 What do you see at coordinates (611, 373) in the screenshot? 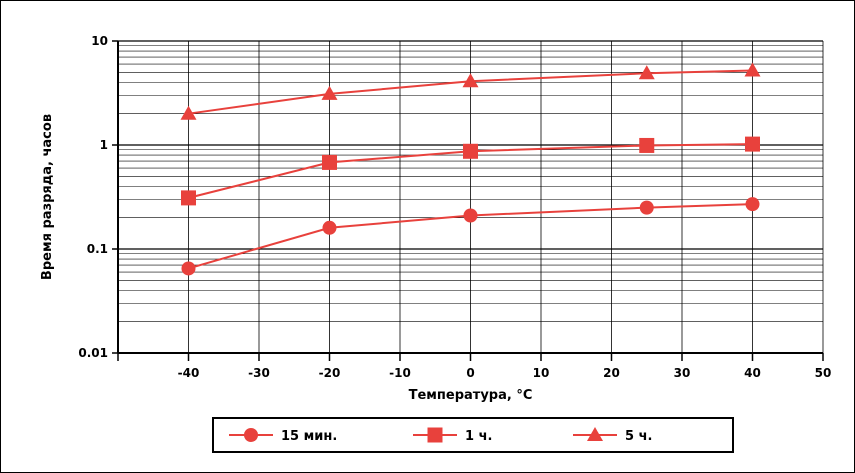
I see `x-tick-label: 20` at bounding box center [611, 373].